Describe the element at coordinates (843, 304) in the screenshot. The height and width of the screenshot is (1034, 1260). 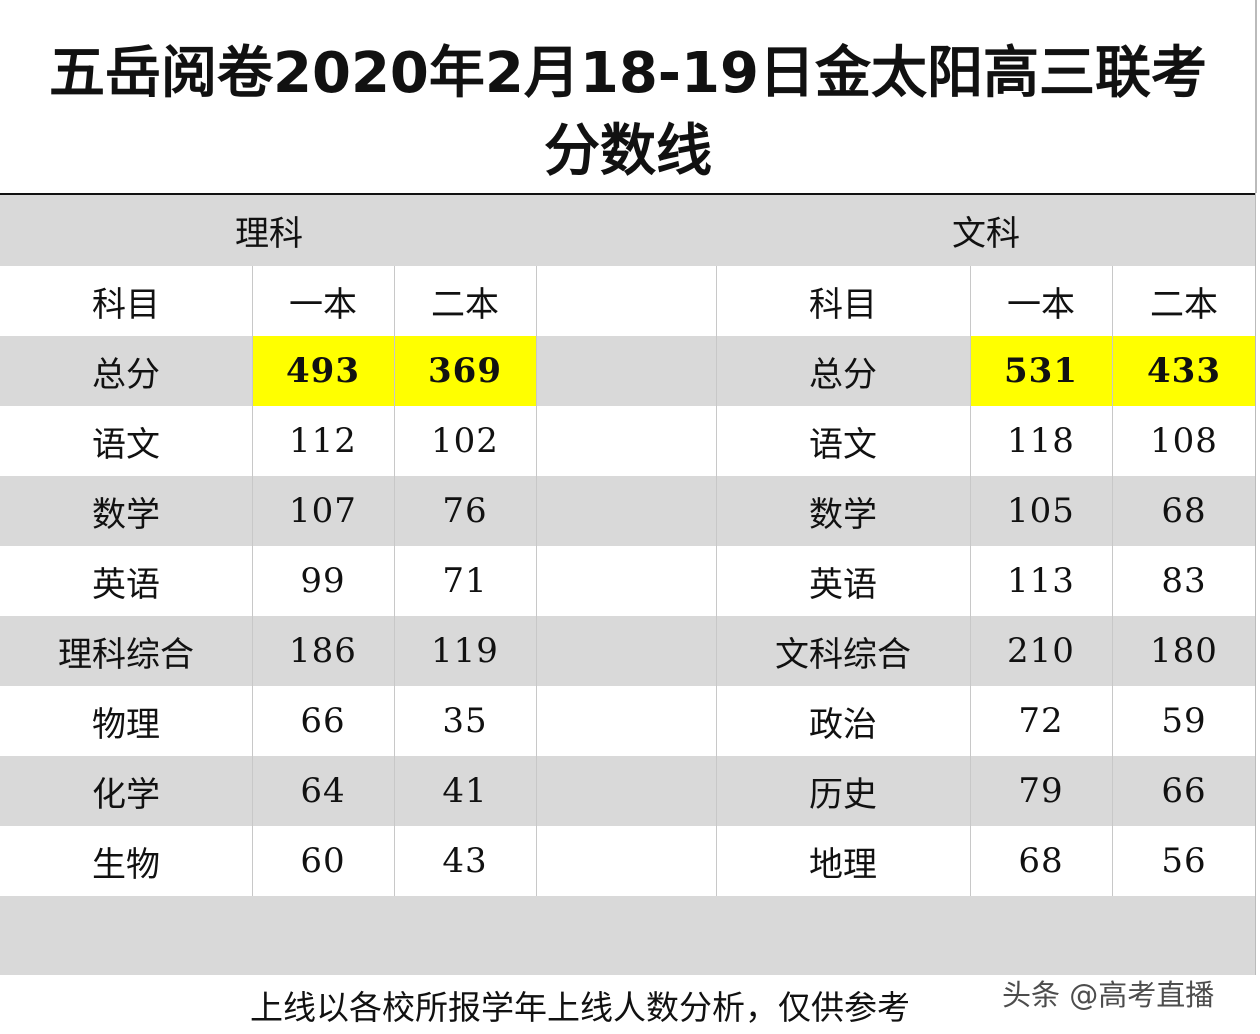
I see `arts-header-subject: 科目` at that location.